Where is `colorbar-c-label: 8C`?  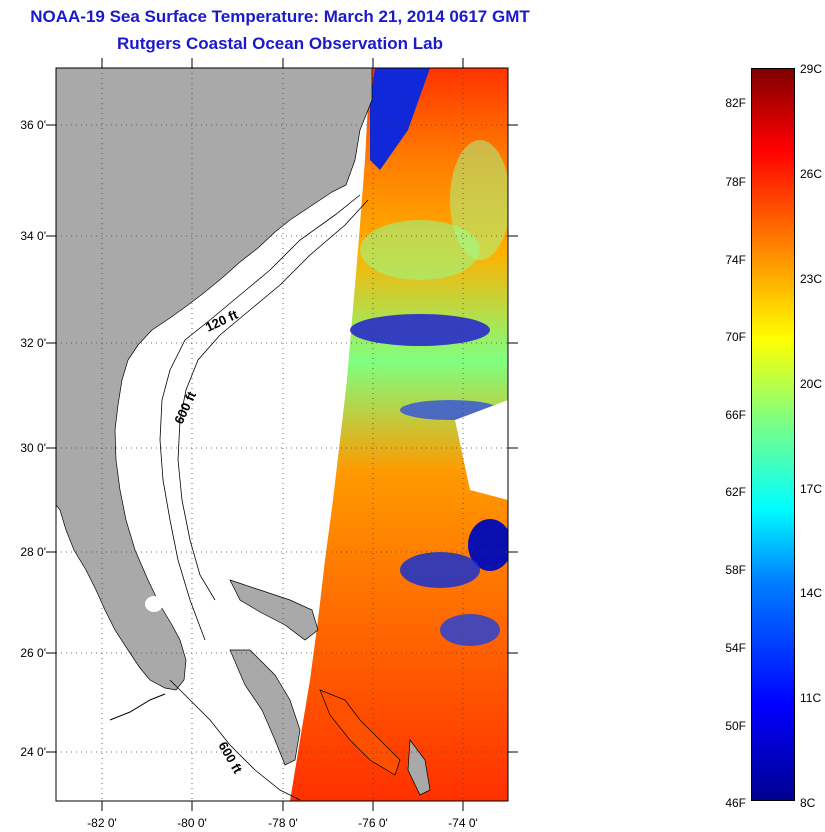 colorbar-c-label: 8C is located at coordinates (808, 803).